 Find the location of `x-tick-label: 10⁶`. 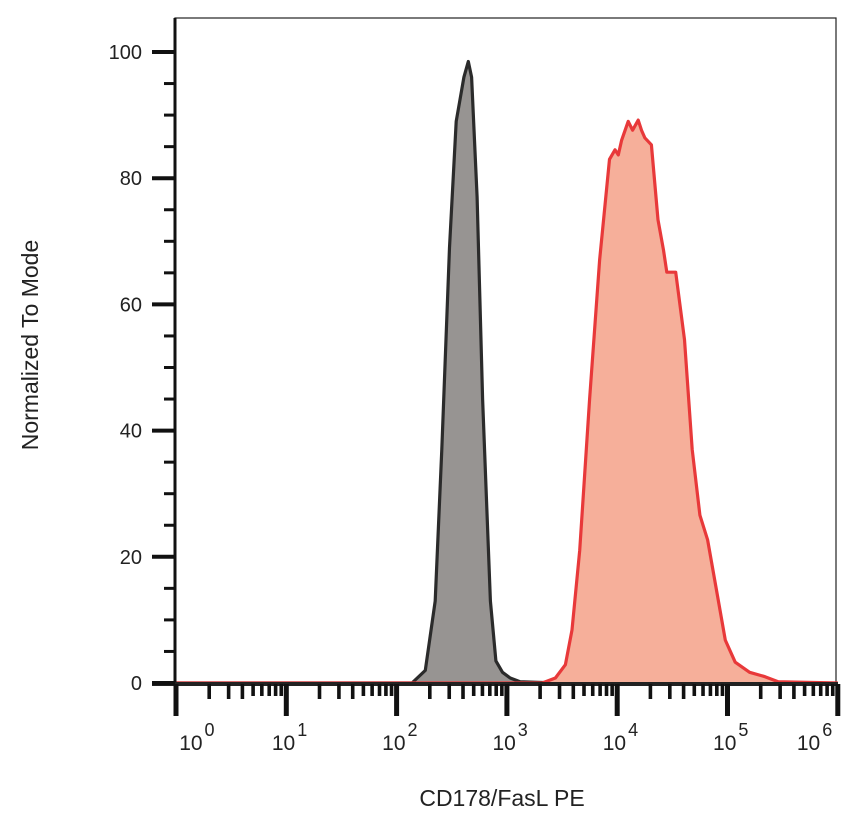

x-tick-label: 10⁶ is located at coordinates (814, 737).